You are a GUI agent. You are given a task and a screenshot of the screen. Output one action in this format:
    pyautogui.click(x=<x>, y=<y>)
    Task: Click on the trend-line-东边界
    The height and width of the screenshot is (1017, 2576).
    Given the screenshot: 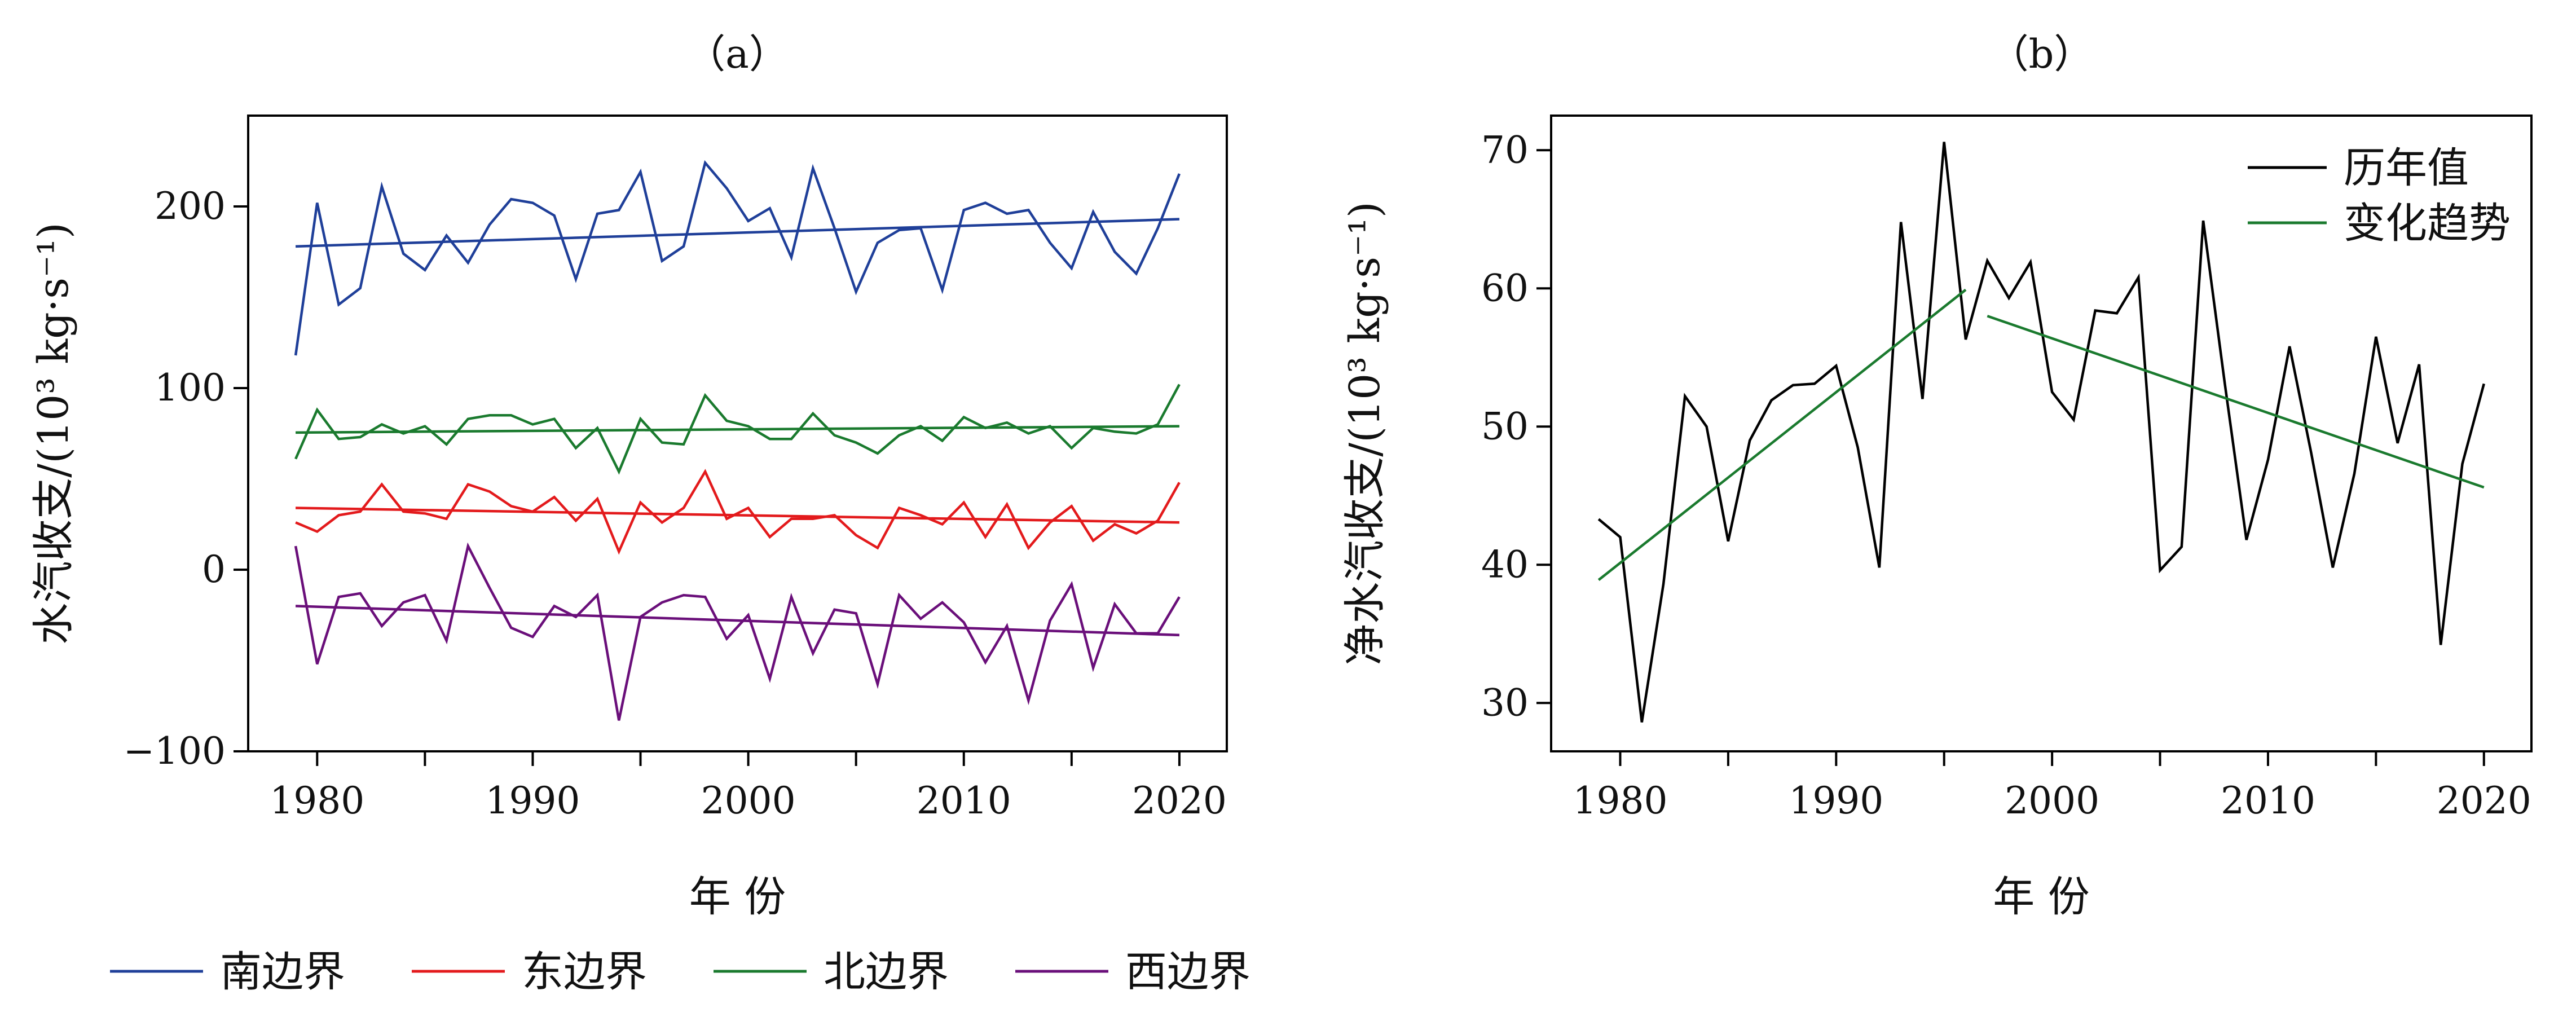 What is the action you would take?
    pyautogui.click(x=737, y=516)
    